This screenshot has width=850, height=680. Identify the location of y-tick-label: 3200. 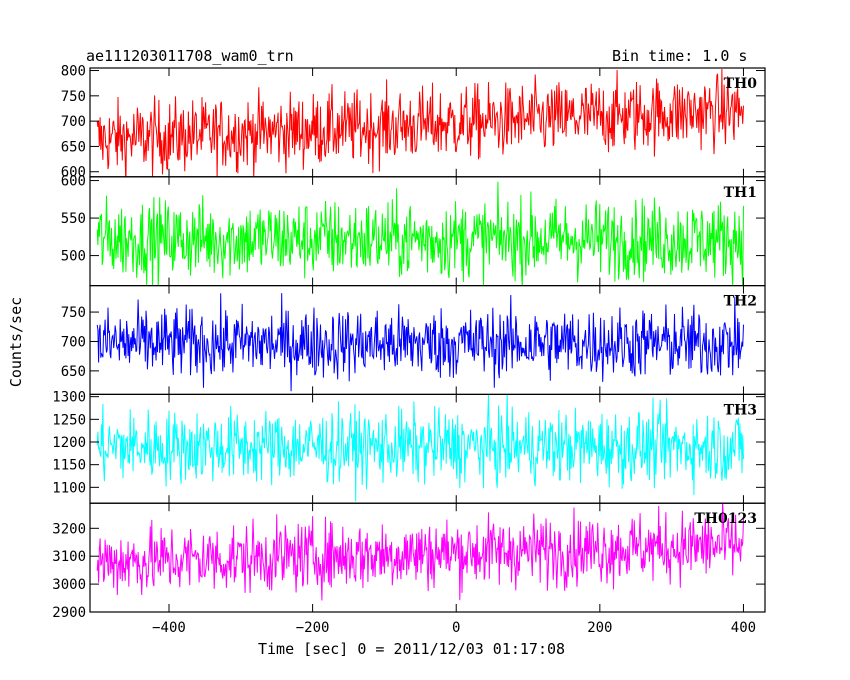
(69, 529).